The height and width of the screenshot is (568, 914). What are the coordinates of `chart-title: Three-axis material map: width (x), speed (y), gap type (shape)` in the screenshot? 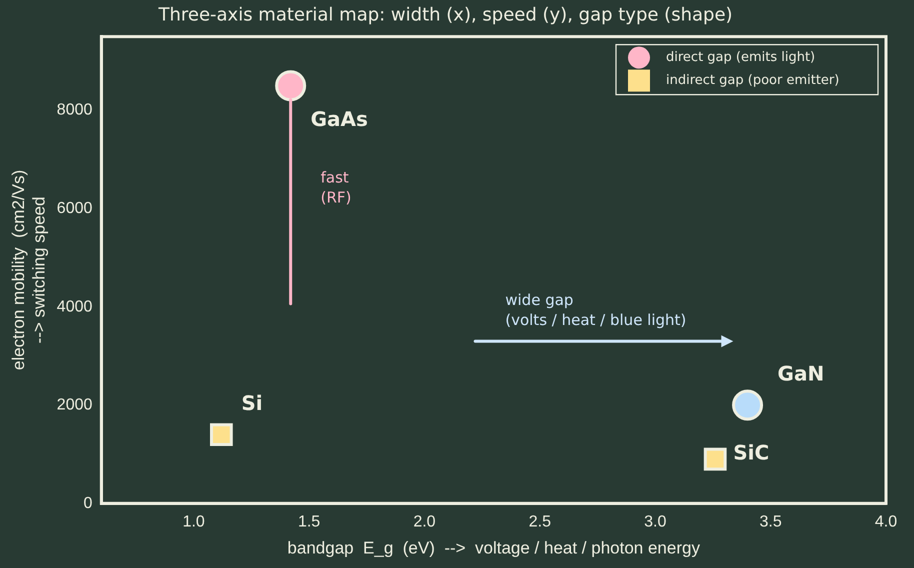 It's located at (445, 15).